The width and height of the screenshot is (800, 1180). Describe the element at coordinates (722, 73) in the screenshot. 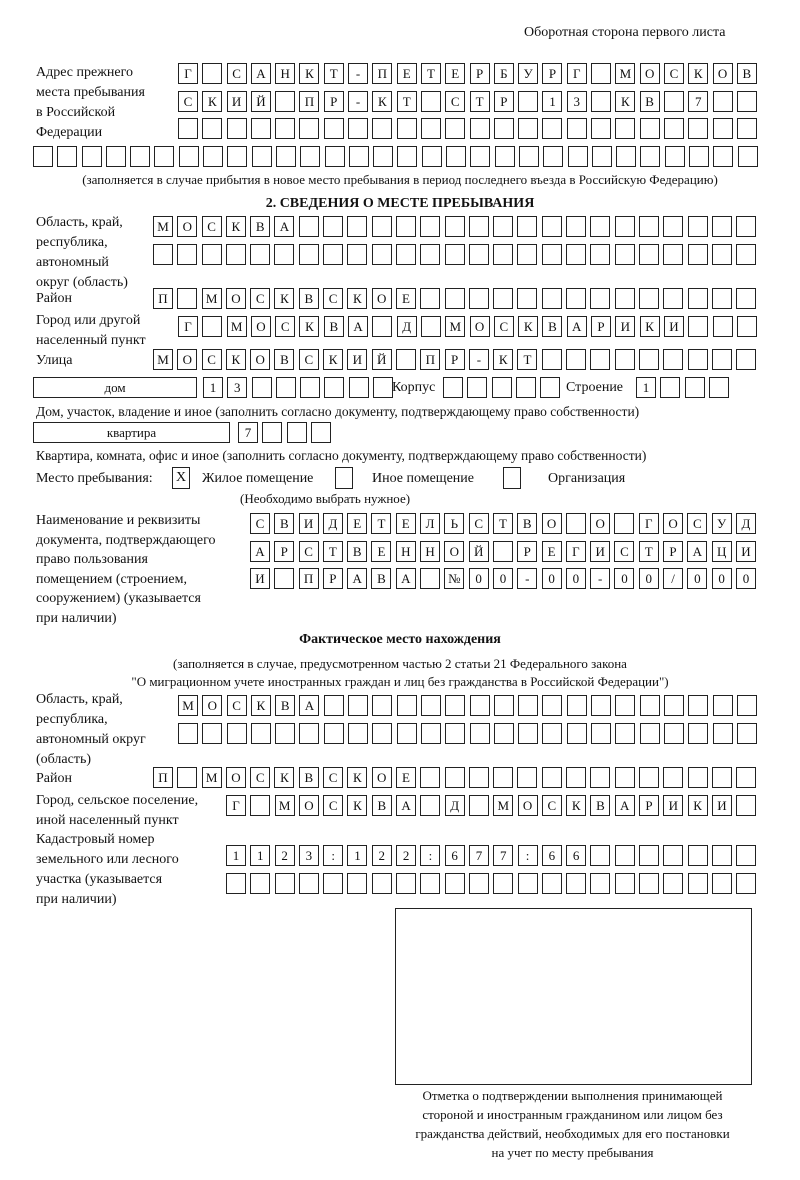

I see `form-cell: О` at that location.